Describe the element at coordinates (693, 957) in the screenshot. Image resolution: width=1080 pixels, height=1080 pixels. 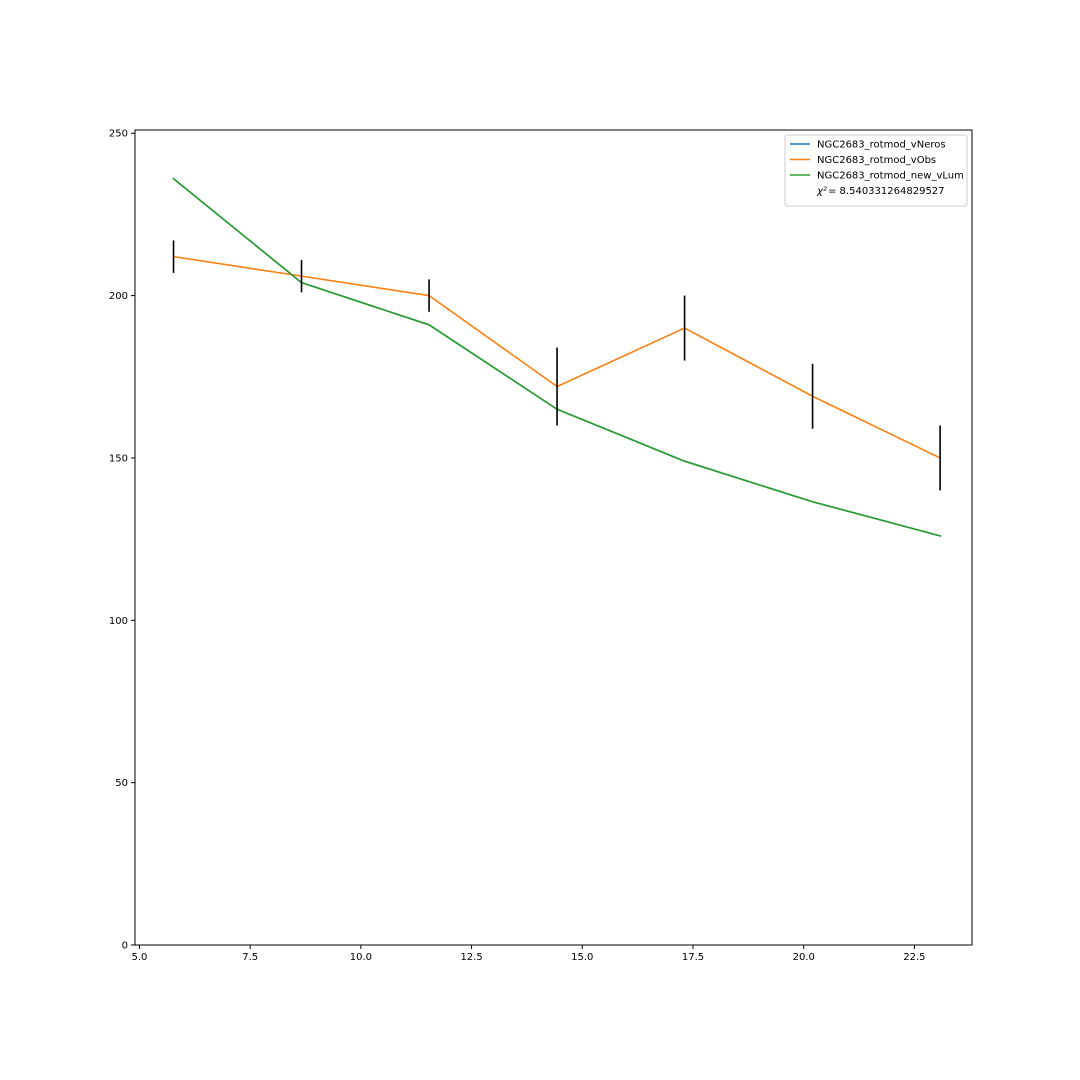
I see `x-tick-label: 17.5` at that location.